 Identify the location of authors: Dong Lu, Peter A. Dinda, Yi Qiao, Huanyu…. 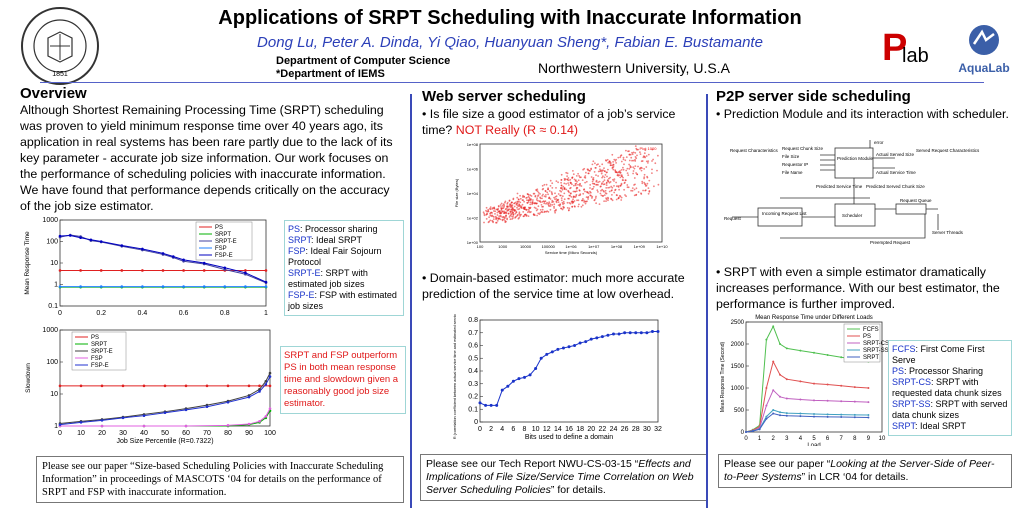
(510, 42).